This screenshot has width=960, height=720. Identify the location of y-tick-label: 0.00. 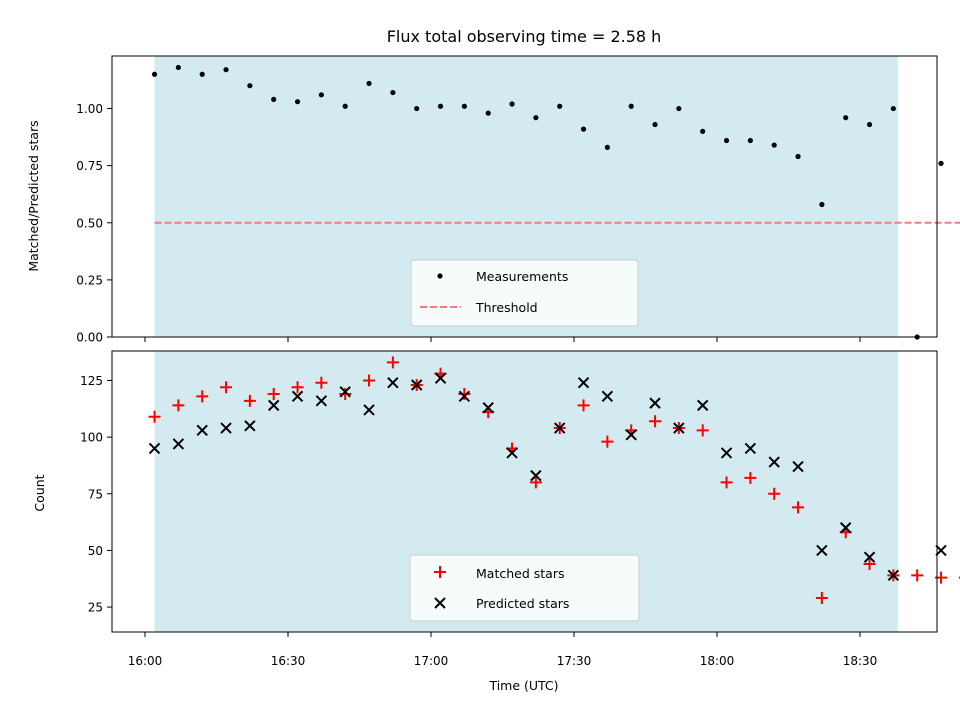
(89, 338).